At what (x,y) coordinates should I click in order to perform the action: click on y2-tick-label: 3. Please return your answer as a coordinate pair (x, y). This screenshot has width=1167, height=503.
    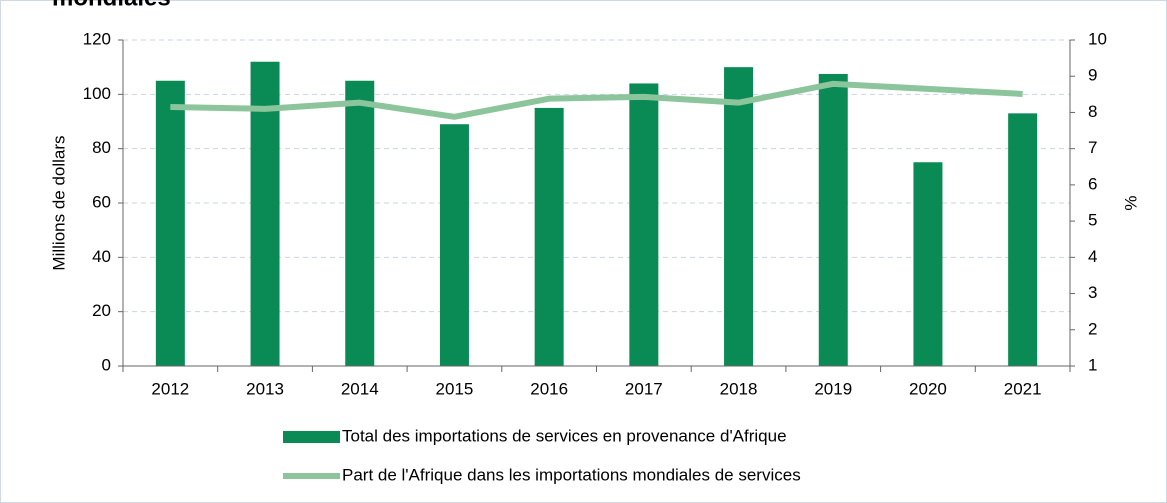
    Looking at the image, I should click on (1092, 292).